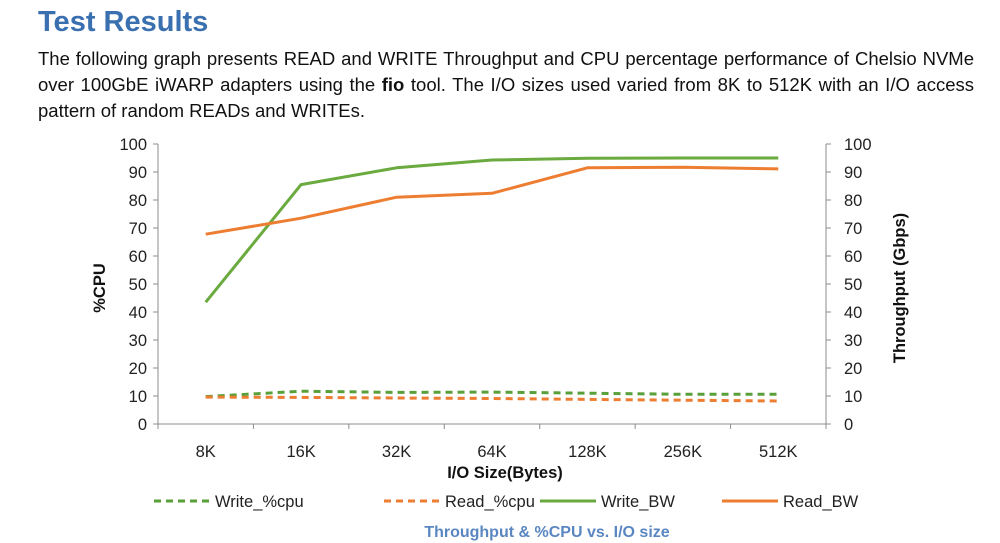 The image size is (1000, 543). Describe the element at coordinates (821, 502) in the screenshot. I see `legend-label: Read_BW` at that location.